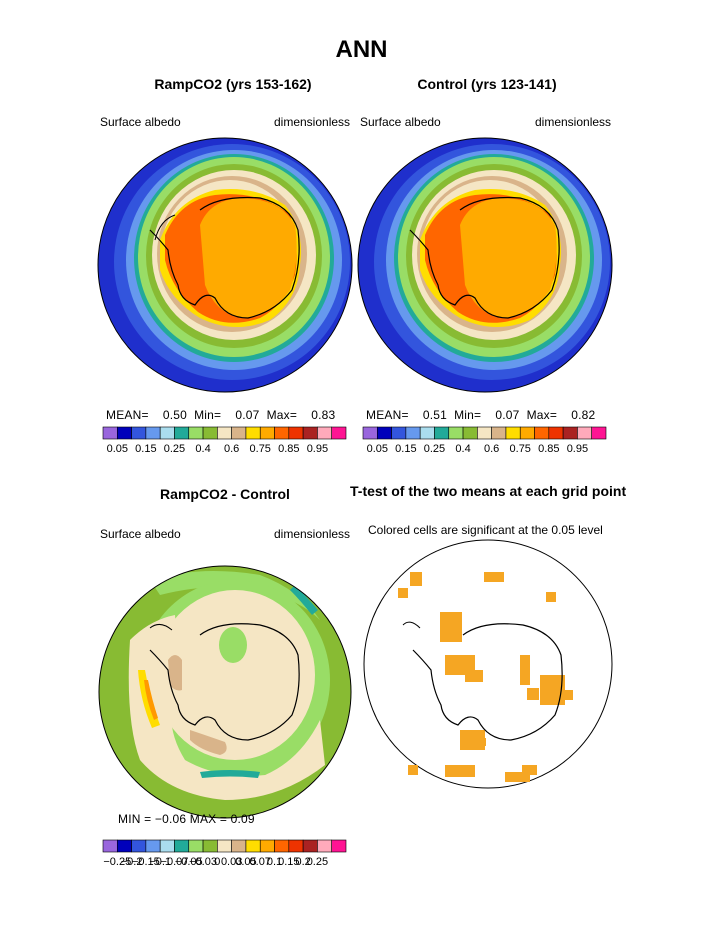 The width and height of the screenshot is (723, 935). Describe the element at coordinates (233, 84) in the screenshot. I see `panel-title-rampco2: RampCO2 (yrs 153-162)` at that location.